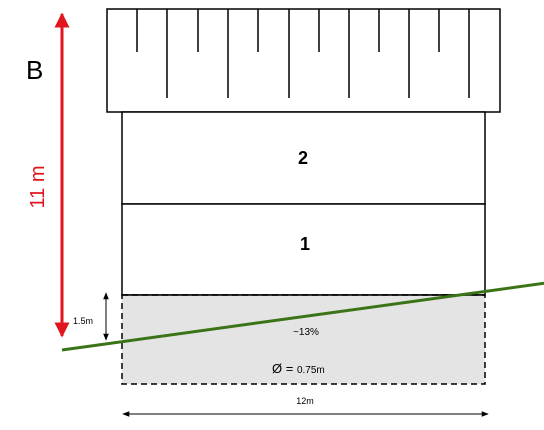 This screenshot has width=544, height=430. I want to click on diameter-symbol: Ø, so click(277, 368).